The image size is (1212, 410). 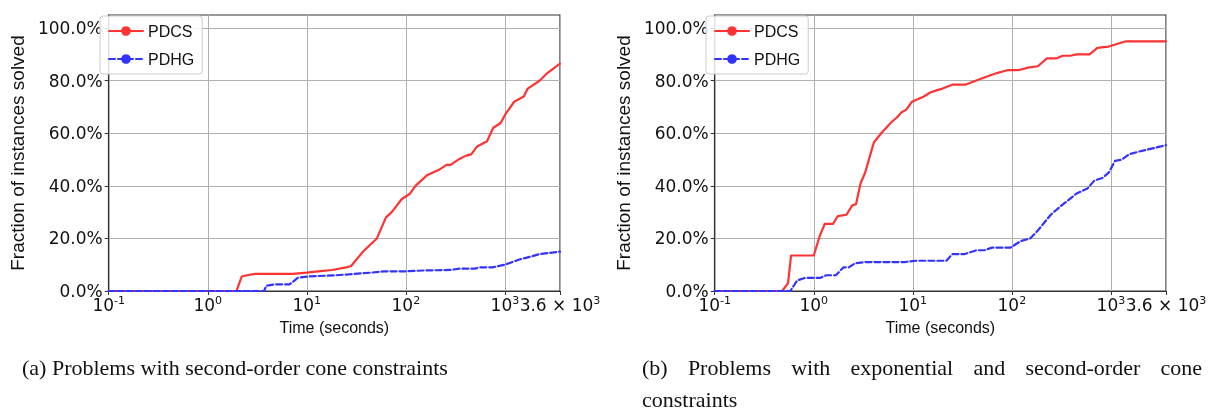 What do you see at coordinates (235, 368) in the screenshot?
I see `text: (a) Problems with second-order cone constraints` at bounding box center [235, 368].